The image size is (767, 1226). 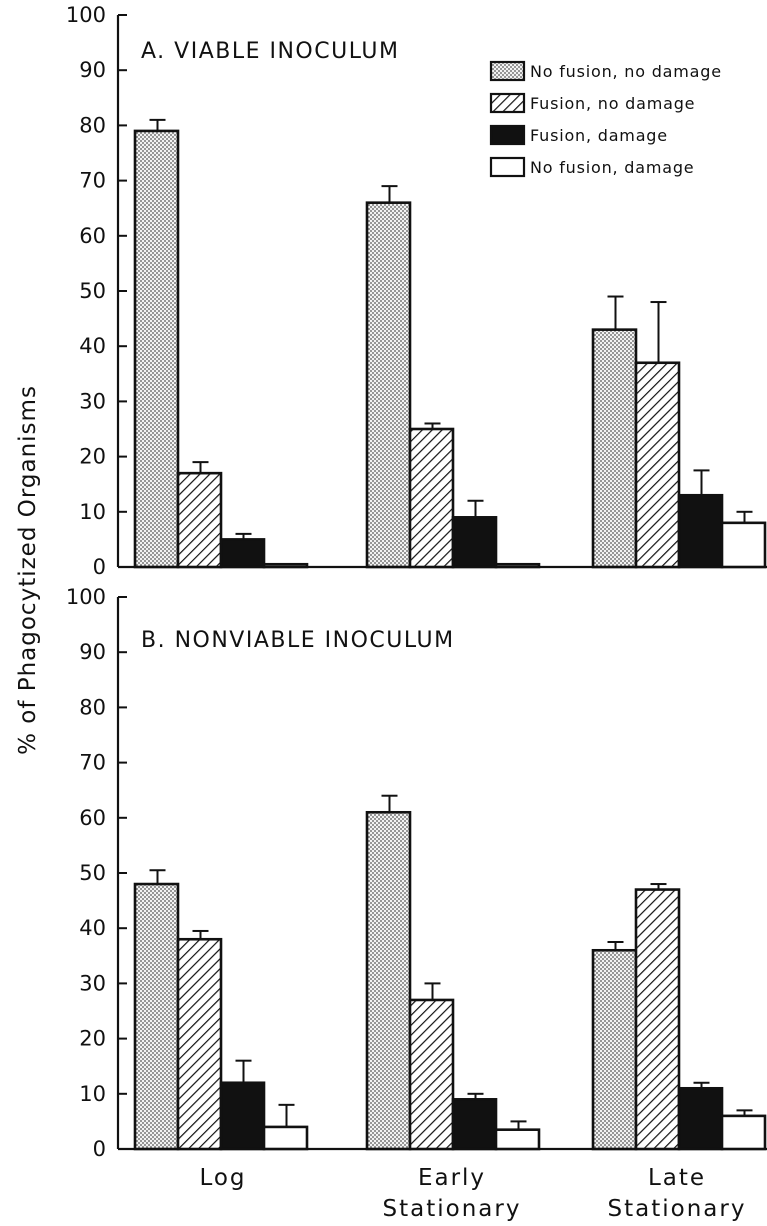 I want to click on legend-label-3: No fusion, damage, so click(x=612, y=167).